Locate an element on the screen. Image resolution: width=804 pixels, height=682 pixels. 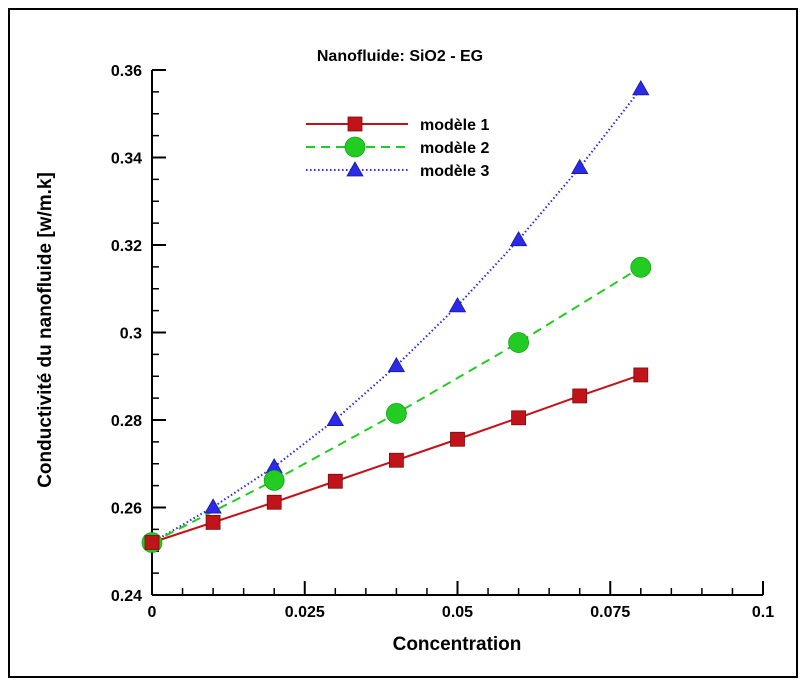
y-tick-label: 0.3 is located at coordinates (131, 334).